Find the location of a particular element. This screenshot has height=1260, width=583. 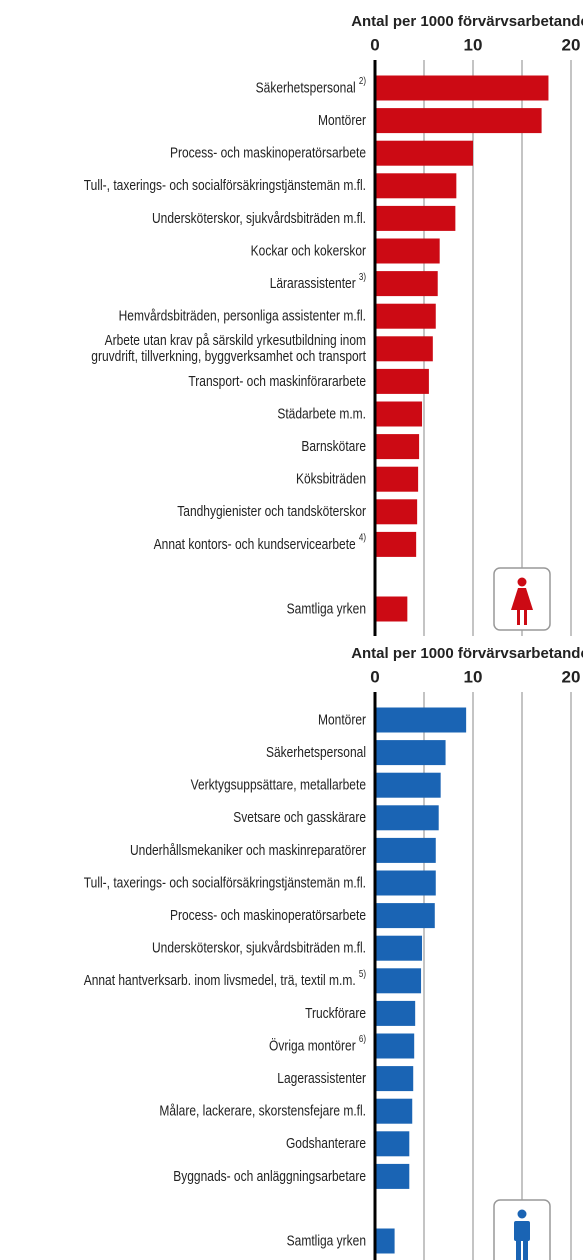

category-label: Övriga montörer 6) is located at coordinates (317, 1043).